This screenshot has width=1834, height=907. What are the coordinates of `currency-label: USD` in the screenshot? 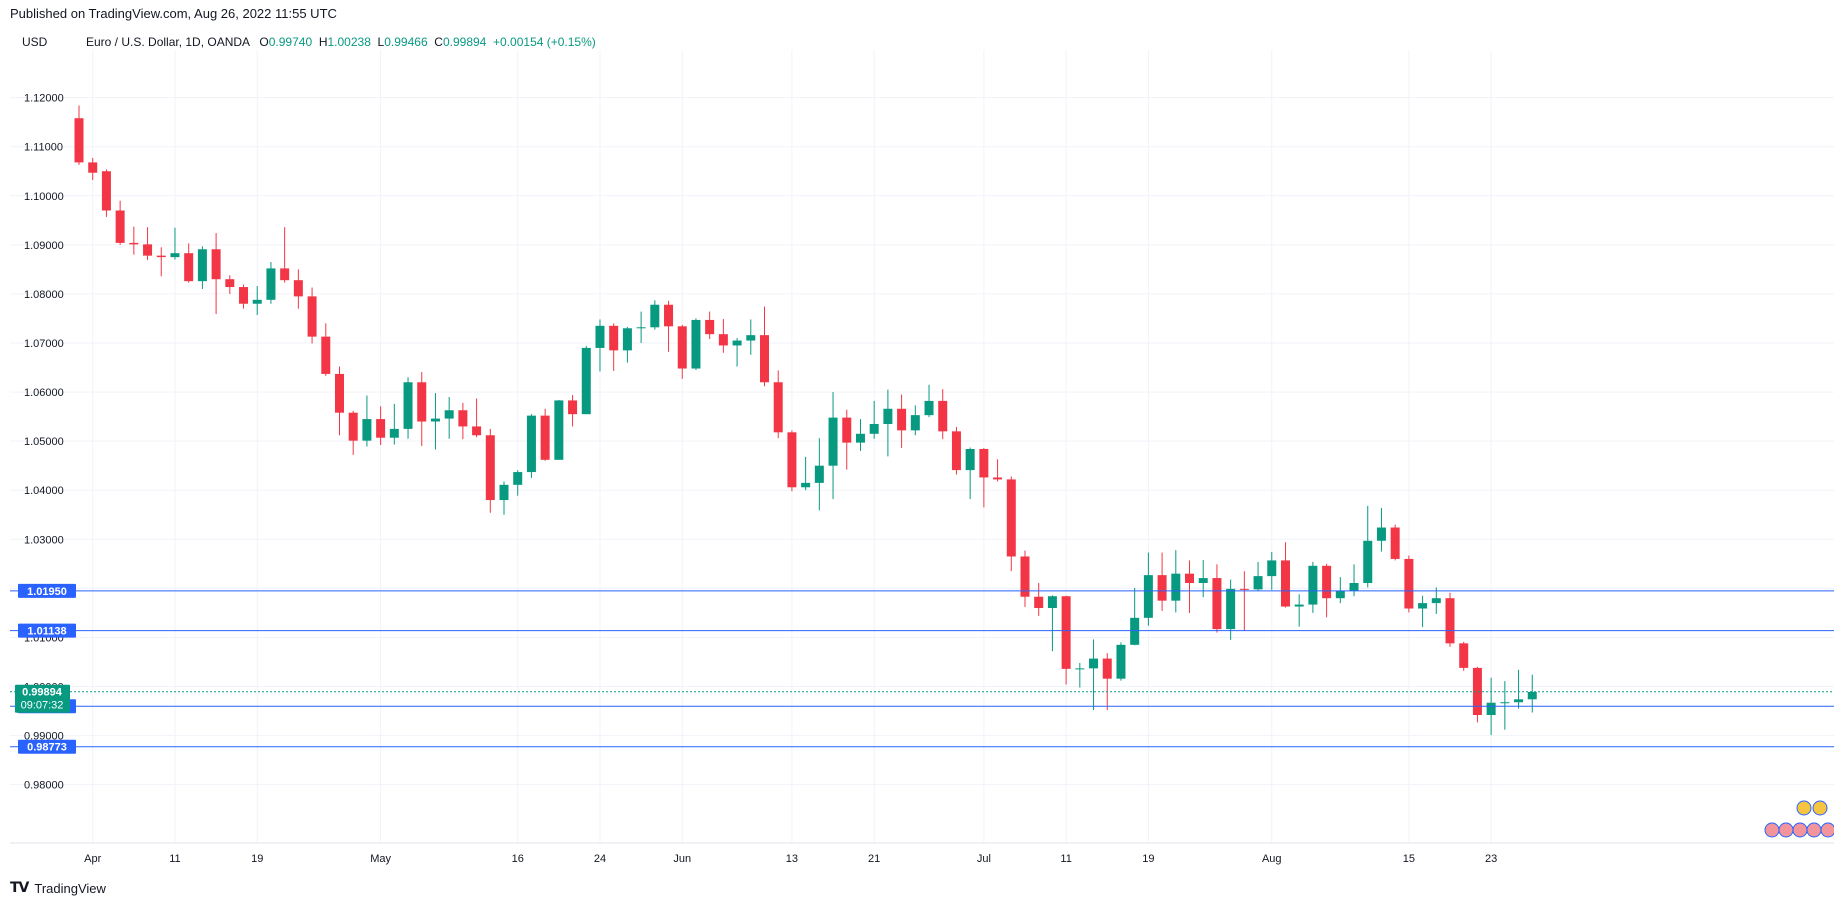 It's located at (35, 42).